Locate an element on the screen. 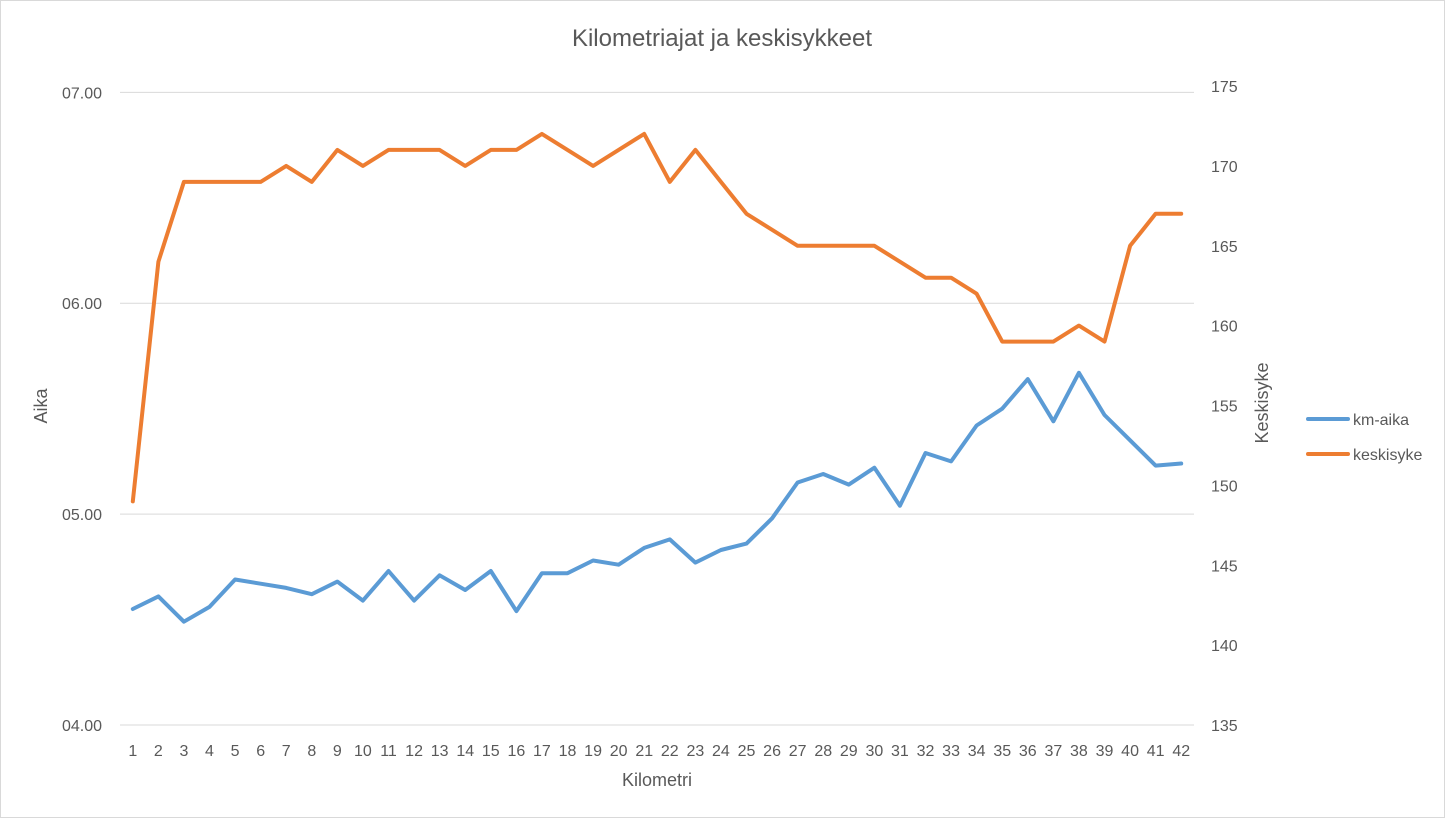 The image size is (1445, 819). x-tick-label: 24 is located at coordinates (721, 751).